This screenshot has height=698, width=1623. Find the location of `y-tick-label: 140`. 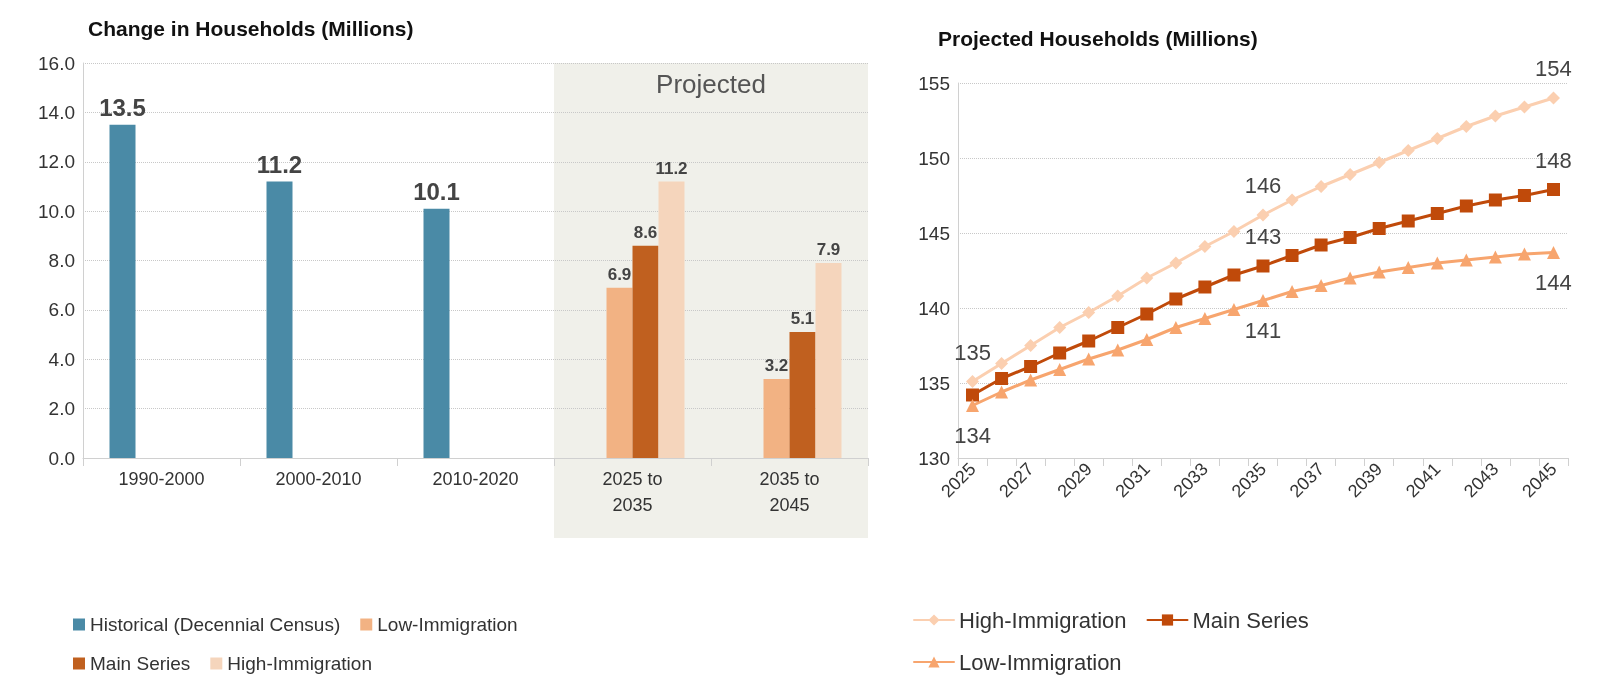

y-tick-label: 140 is located at coordinates (934, 308).